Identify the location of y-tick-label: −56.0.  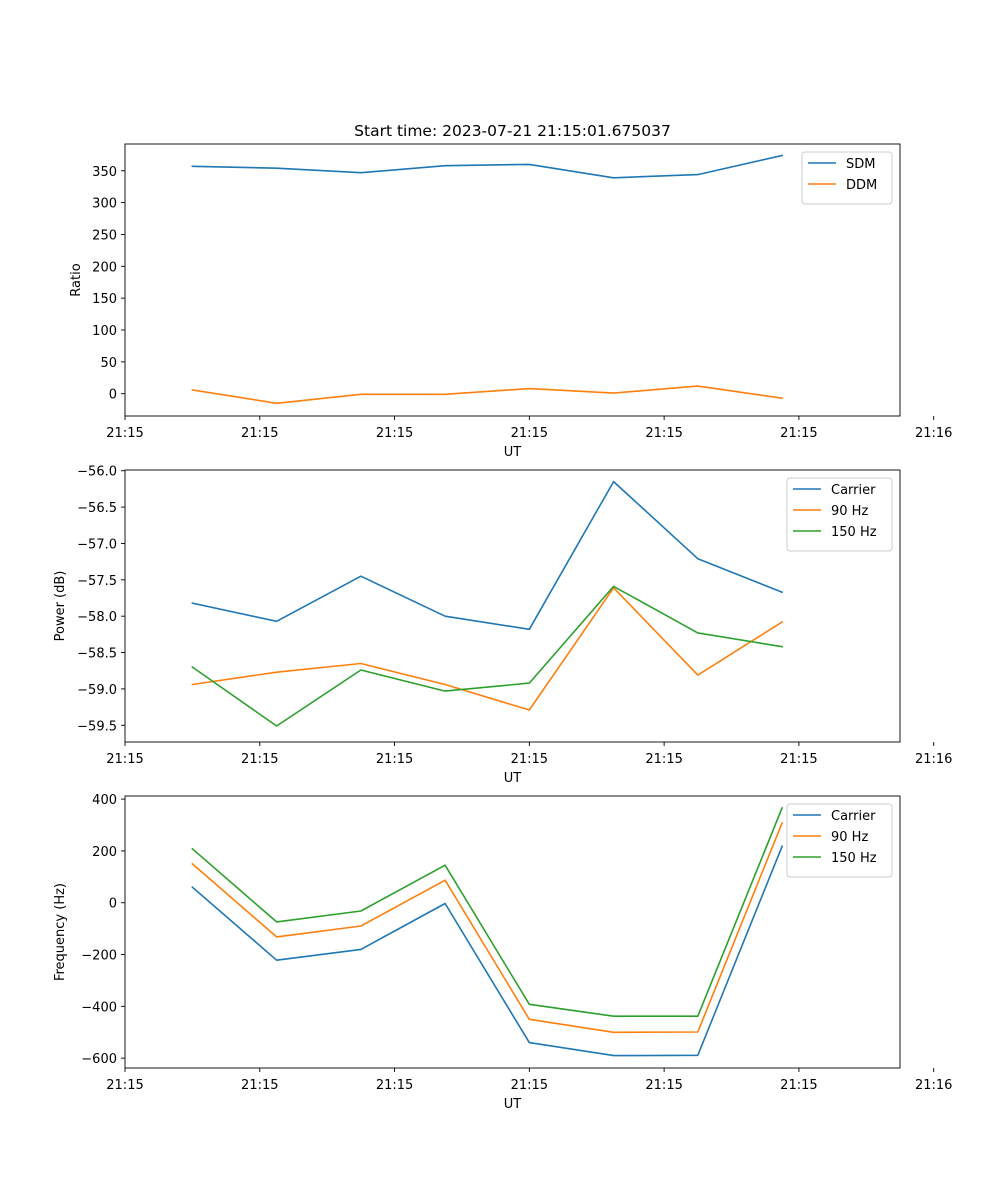
(97, 472).